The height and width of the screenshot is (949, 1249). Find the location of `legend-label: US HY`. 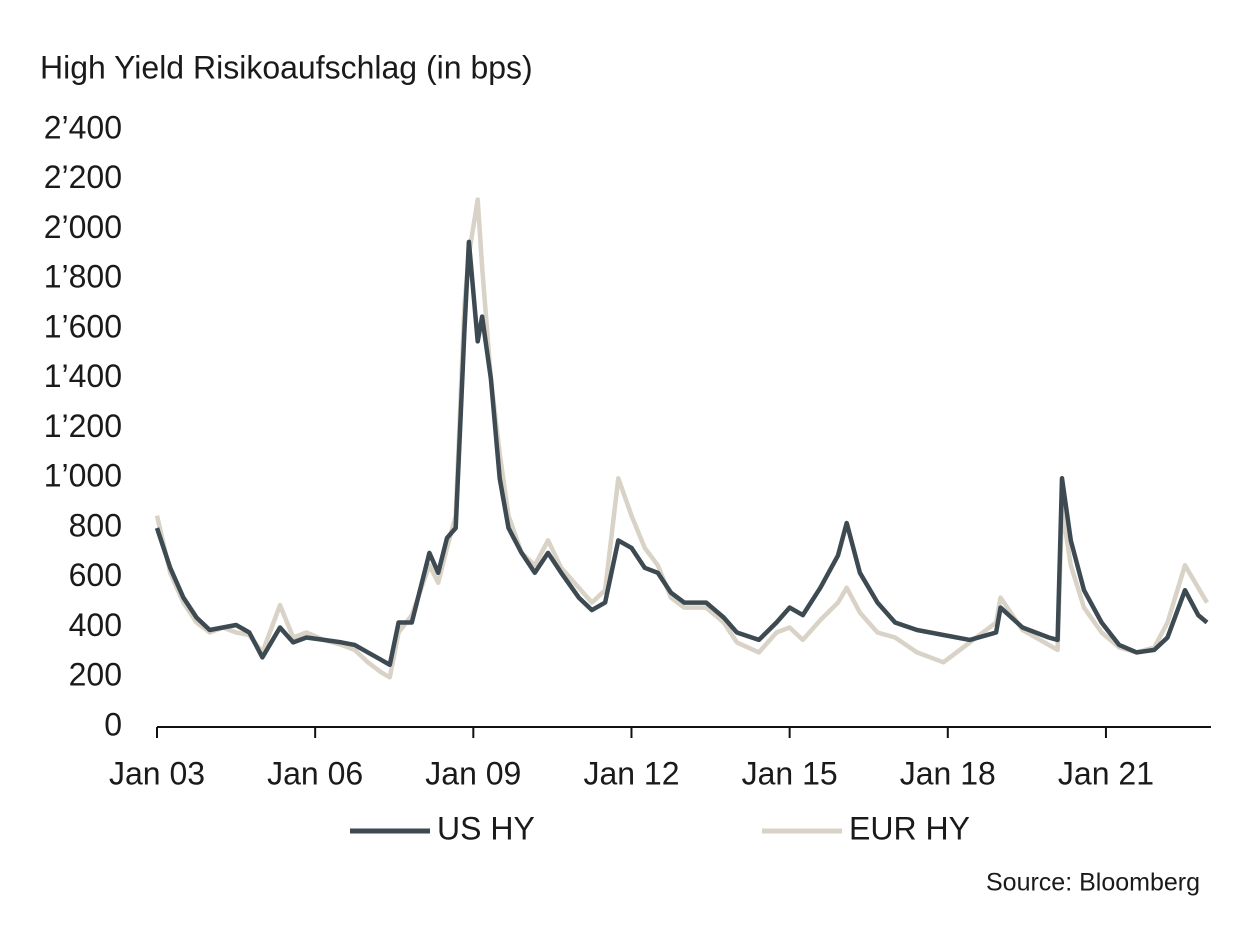

legend-label: US HY is located at coordinates (486, 828).